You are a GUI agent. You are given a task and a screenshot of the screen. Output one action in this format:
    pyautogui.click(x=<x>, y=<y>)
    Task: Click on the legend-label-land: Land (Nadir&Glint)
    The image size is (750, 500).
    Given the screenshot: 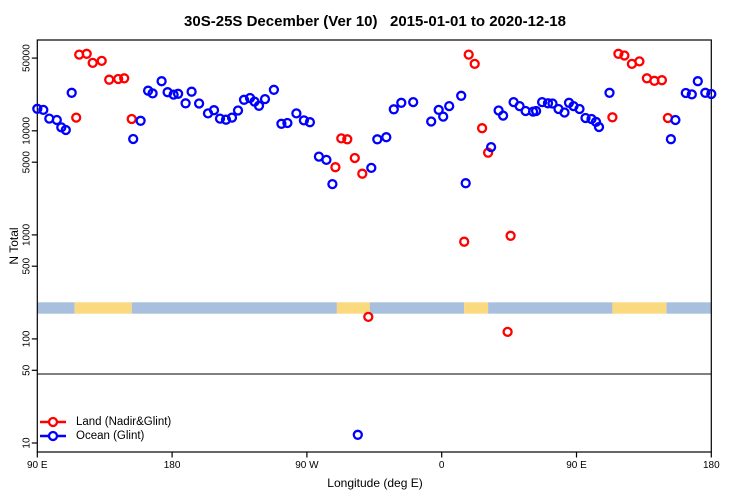 What is the action you would take?
    pyautogui.click(x=124, y=422)
    